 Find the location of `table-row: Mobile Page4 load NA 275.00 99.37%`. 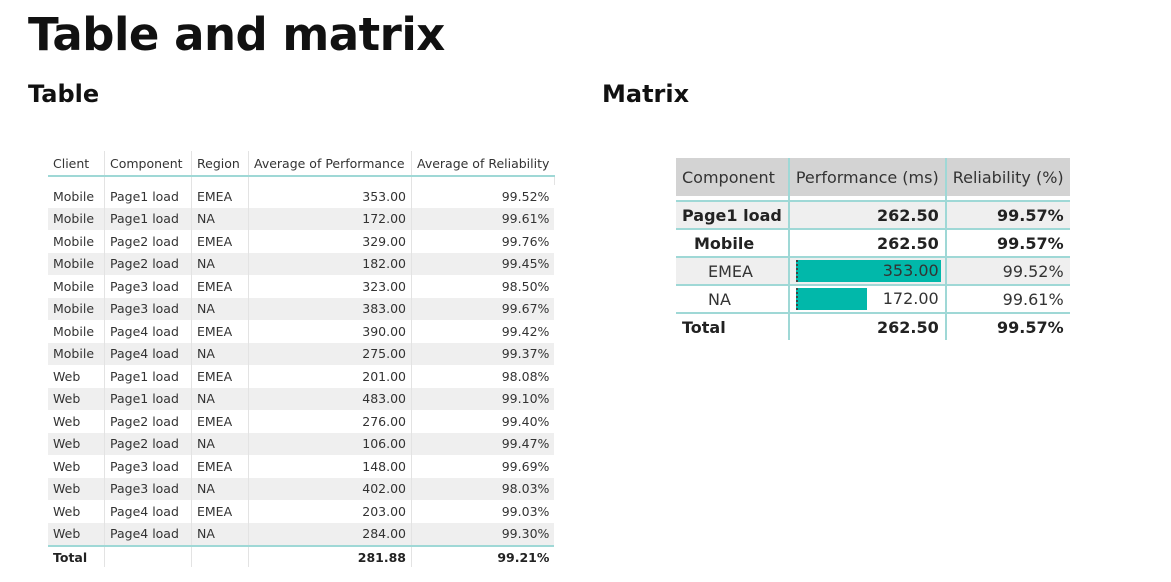

table-row: Mobile Page4 load NA 275.00 99.37% is located at coordinates (301, 353).